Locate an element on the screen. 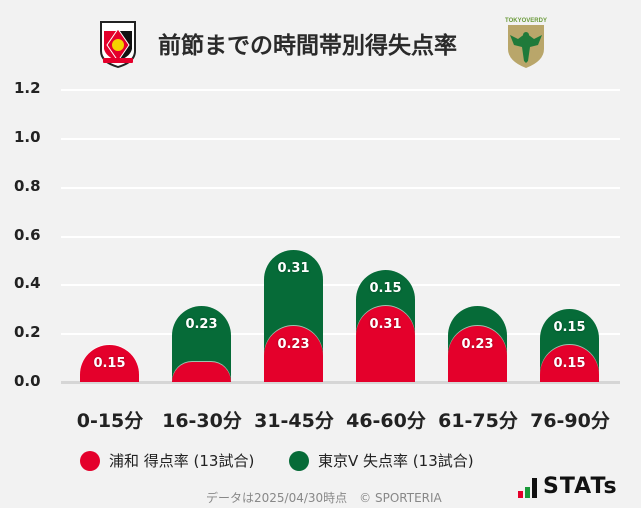 The width and height of the screenshot is (641, 508). x-tick: 31-45分 is located at coordinates (294, 421).